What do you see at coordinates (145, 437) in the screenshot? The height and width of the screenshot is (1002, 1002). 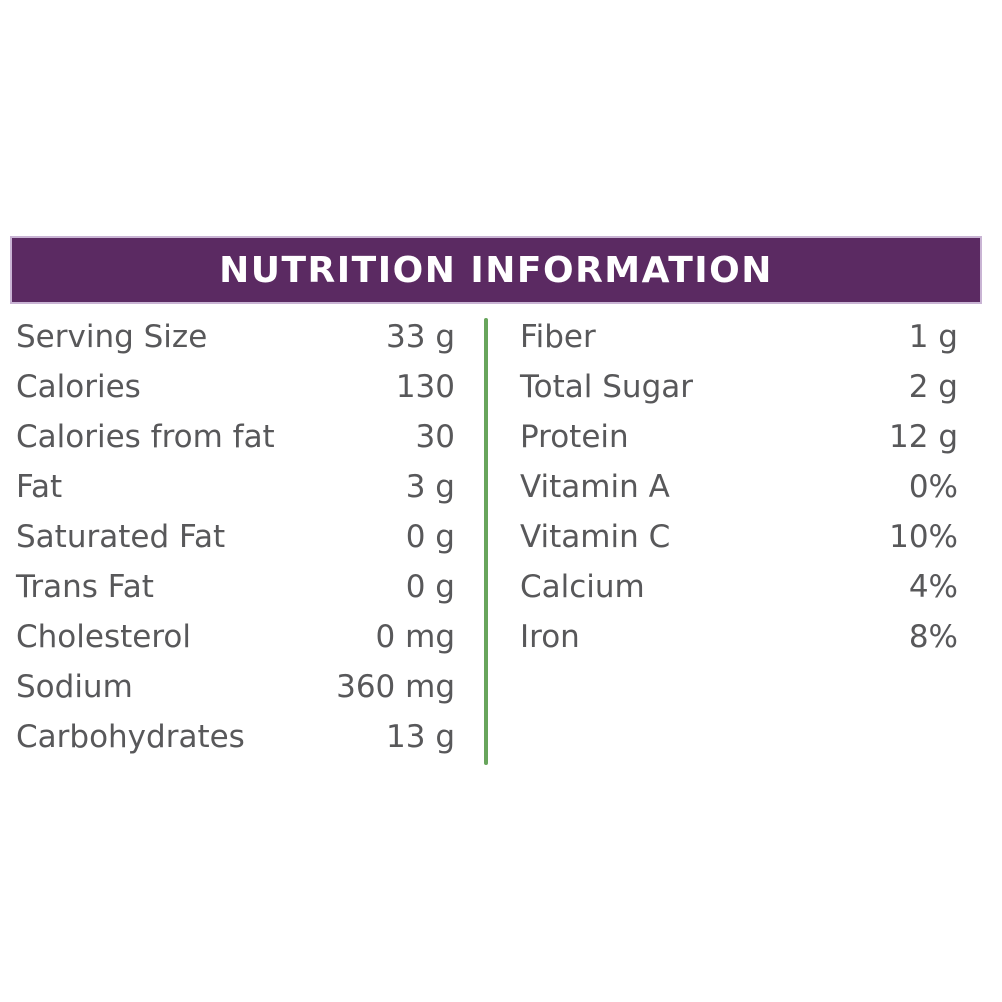 I see `nutrient-label: Calories from fat` at bounding box center [145, 437].